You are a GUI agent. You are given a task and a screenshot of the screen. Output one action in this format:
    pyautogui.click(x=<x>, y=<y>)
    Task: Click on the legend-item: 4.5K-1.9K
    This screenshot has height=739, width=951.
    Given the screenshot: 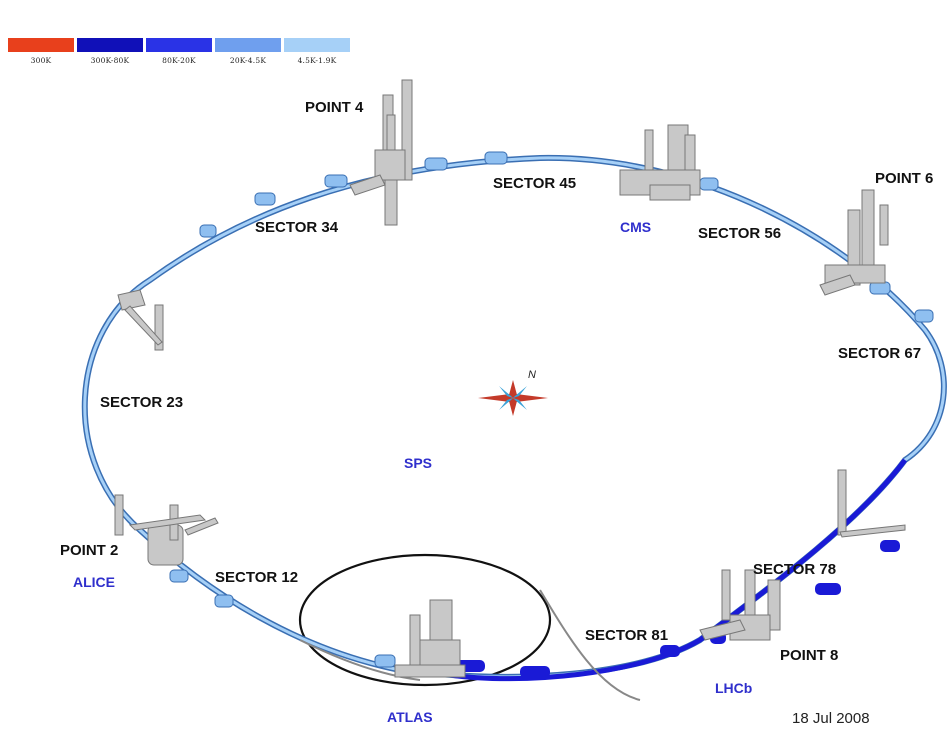 What is the action you would take?
    pyautogui.click(x=317, y=51)
    